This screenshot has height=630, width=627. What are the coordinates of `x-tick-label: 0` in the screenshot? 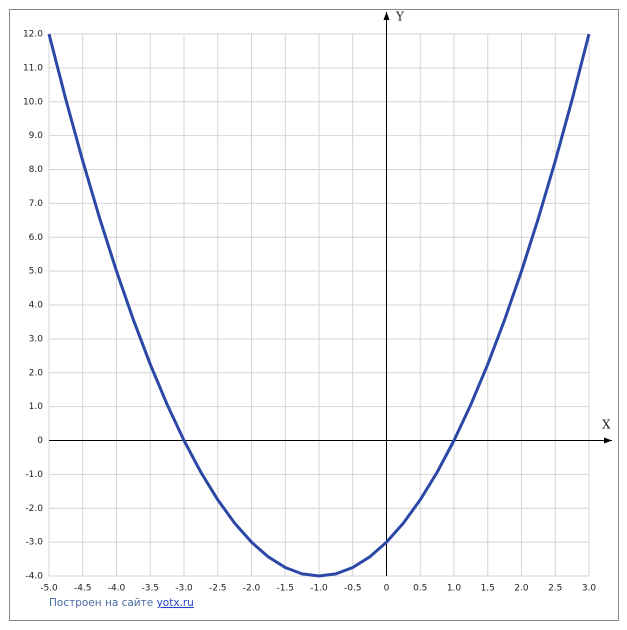 It's located at (387, 589).